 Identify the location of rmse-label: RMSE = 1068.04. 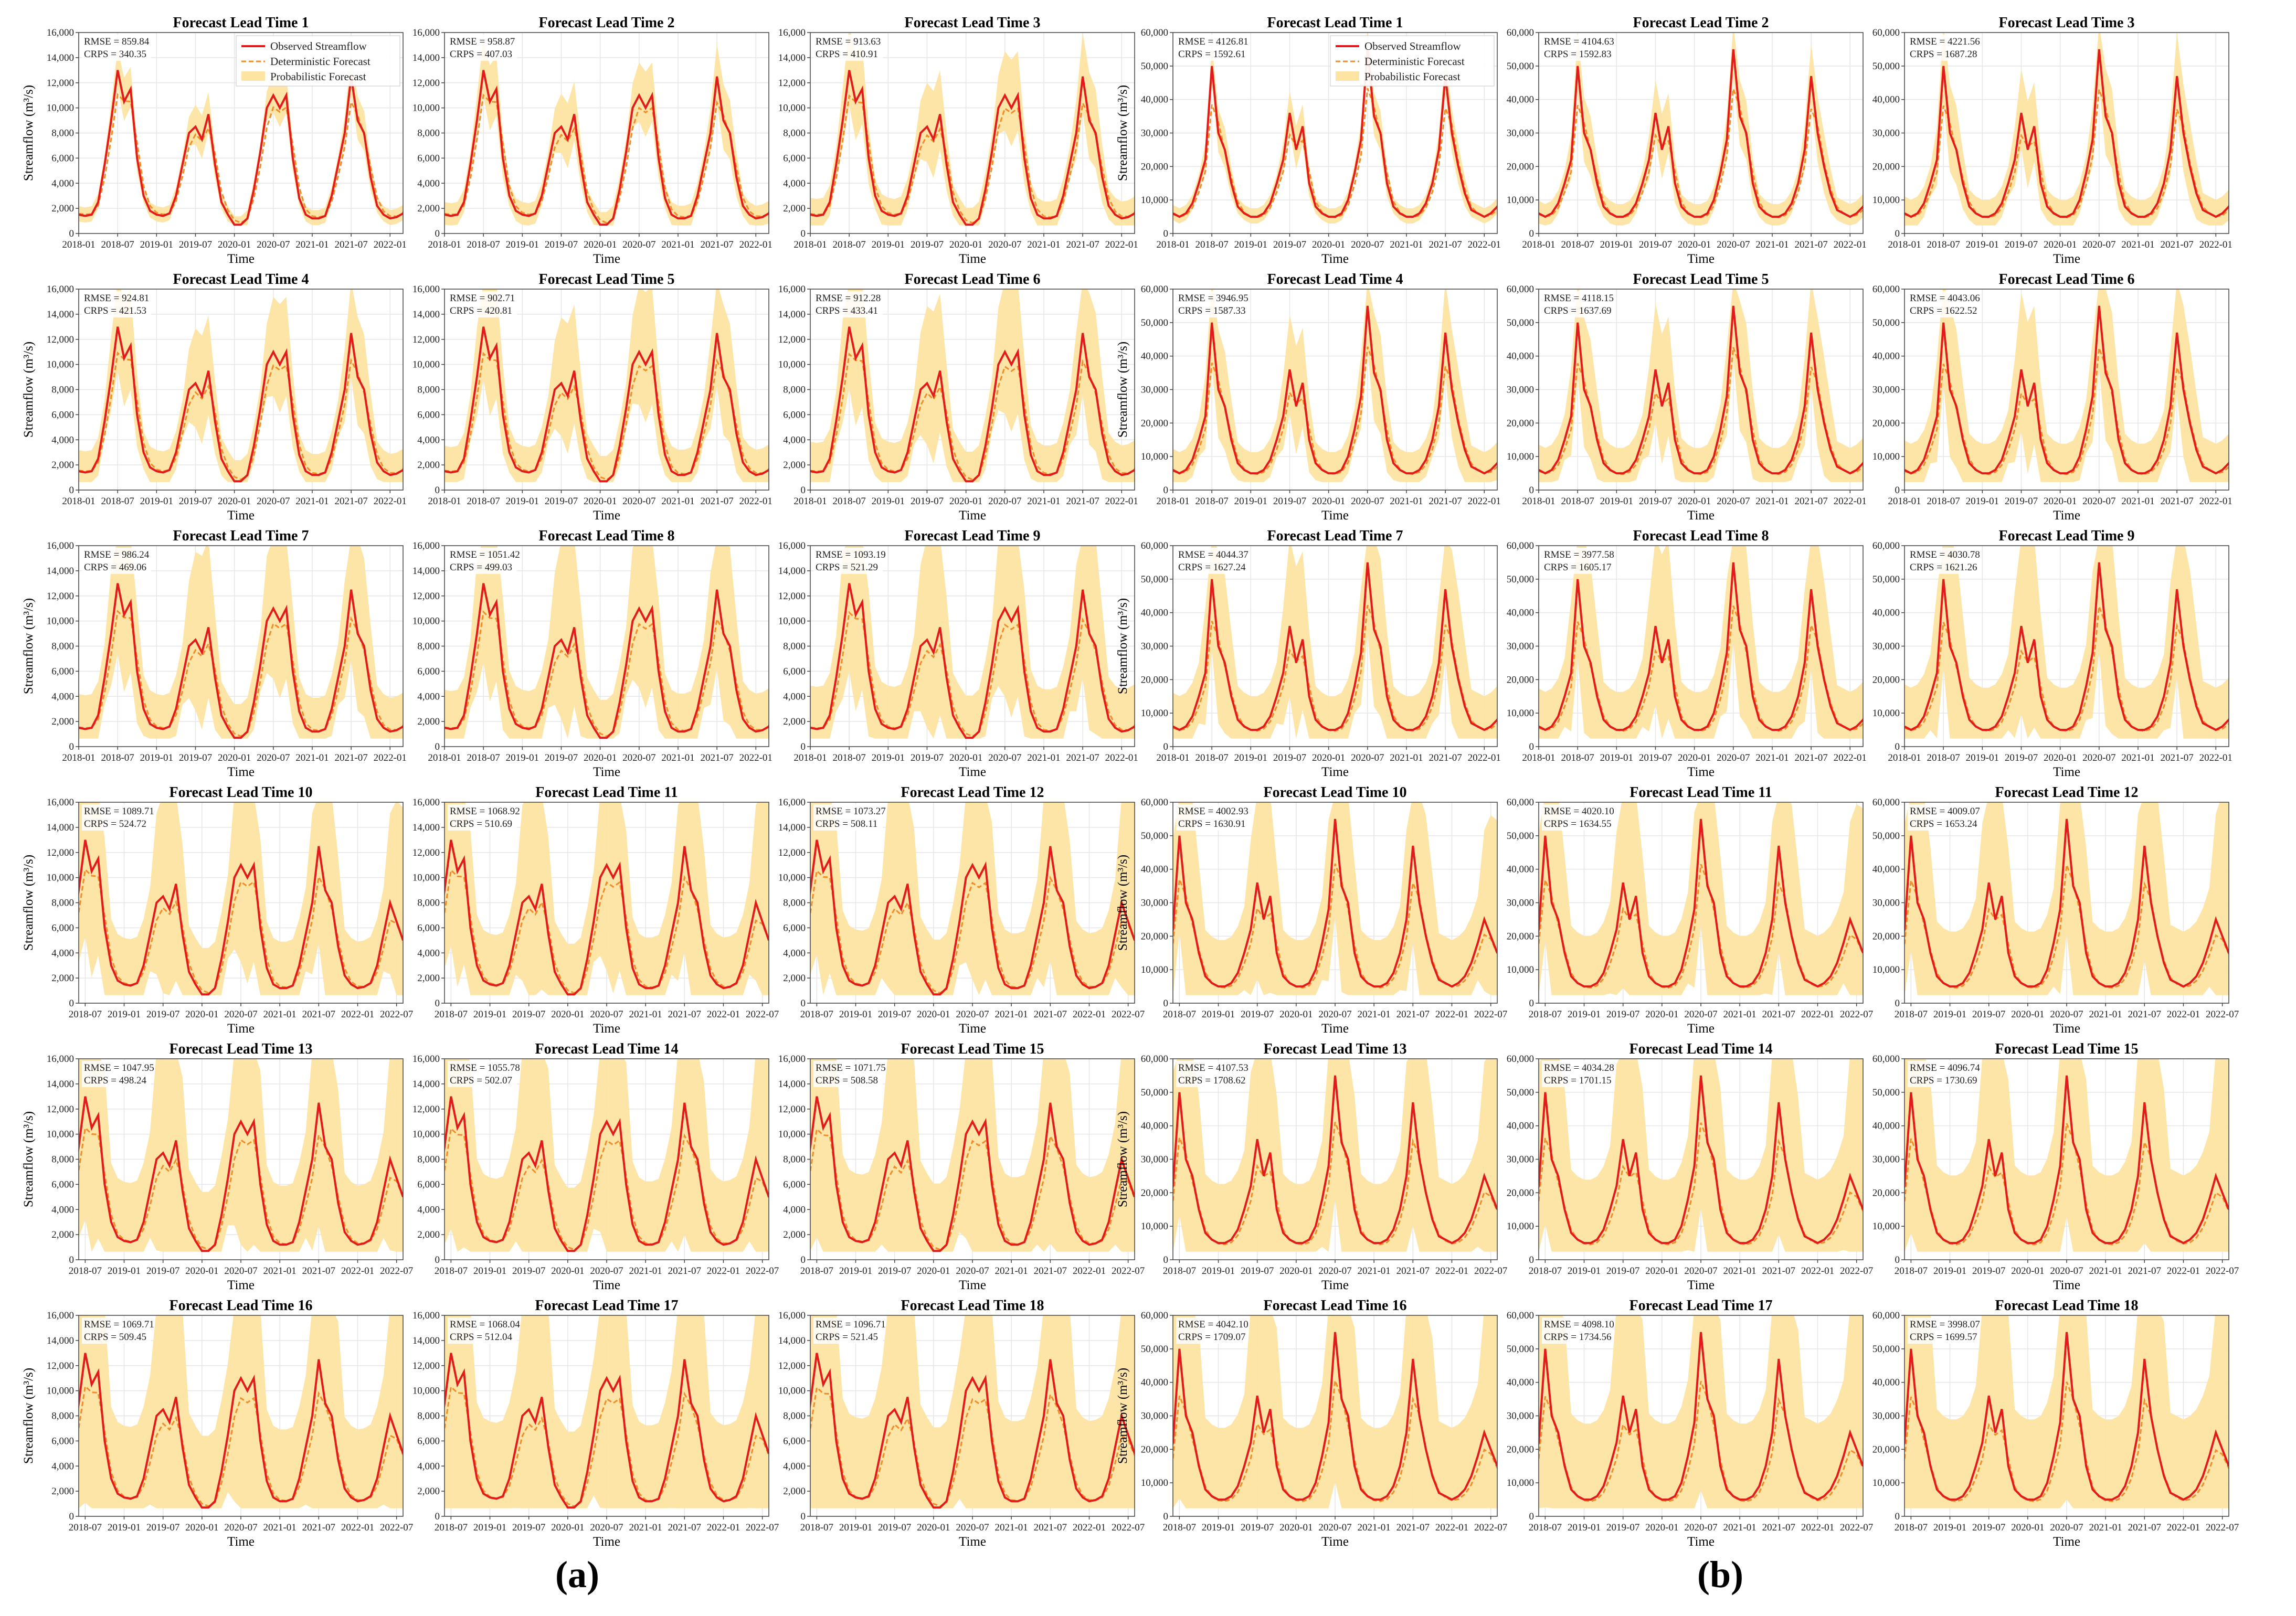
(485, 1324).